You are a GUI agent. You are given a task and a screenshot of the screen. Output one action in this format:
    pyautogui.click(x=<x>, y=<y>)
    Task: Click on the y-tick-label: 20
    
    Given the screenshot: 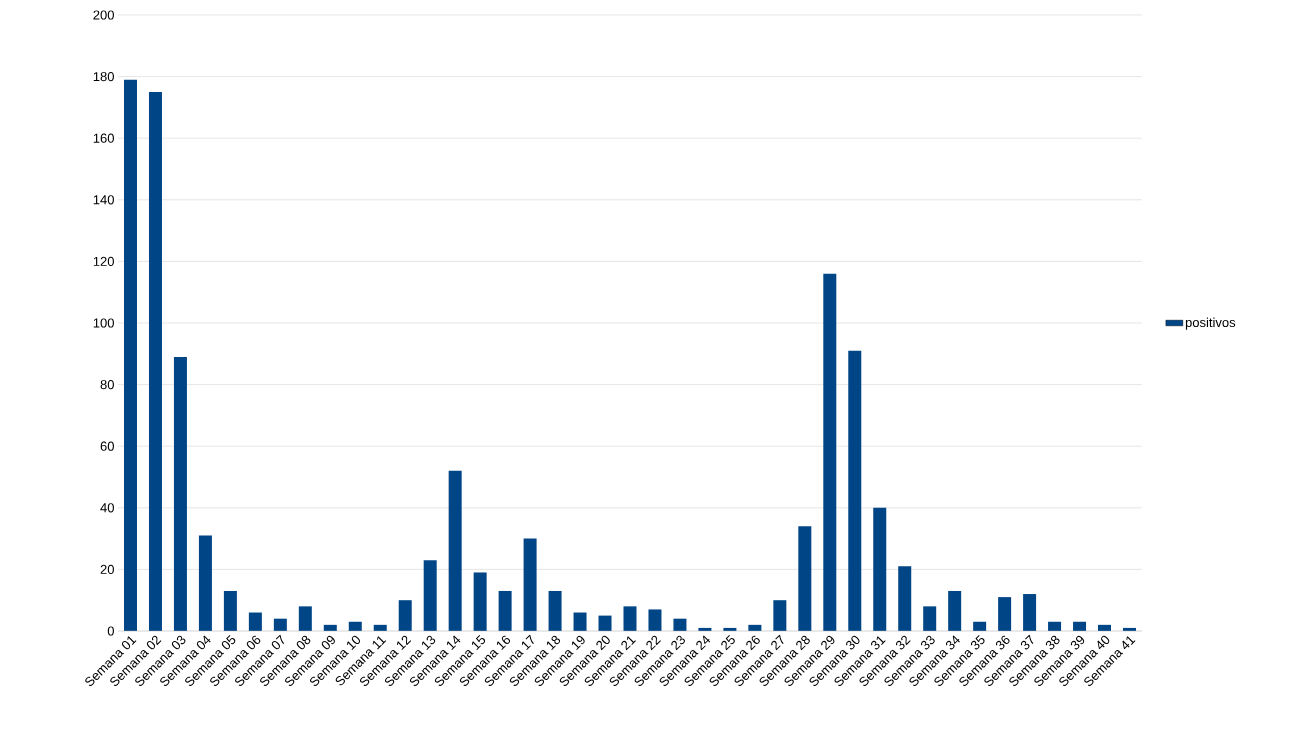 What is the action you would take?
    pyautogui.click(x=107, y=569)
    